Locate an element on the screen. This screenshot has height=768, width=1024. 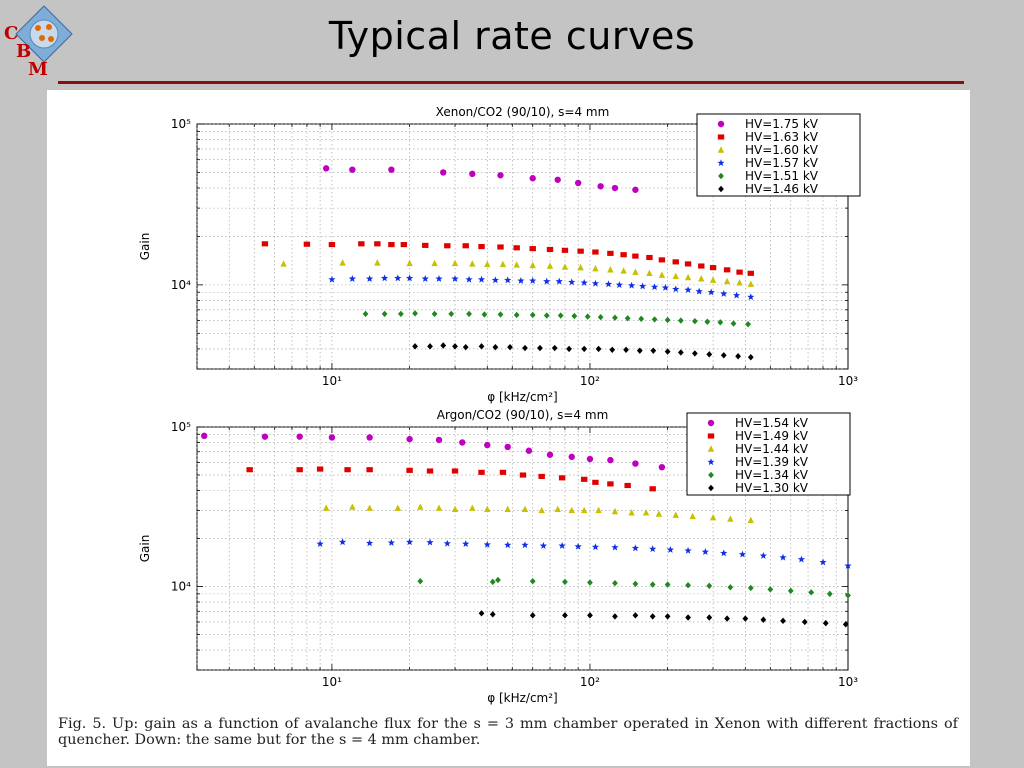
x-axis-label: φ [kHz/cm²] is located at coordinates (522, 397).